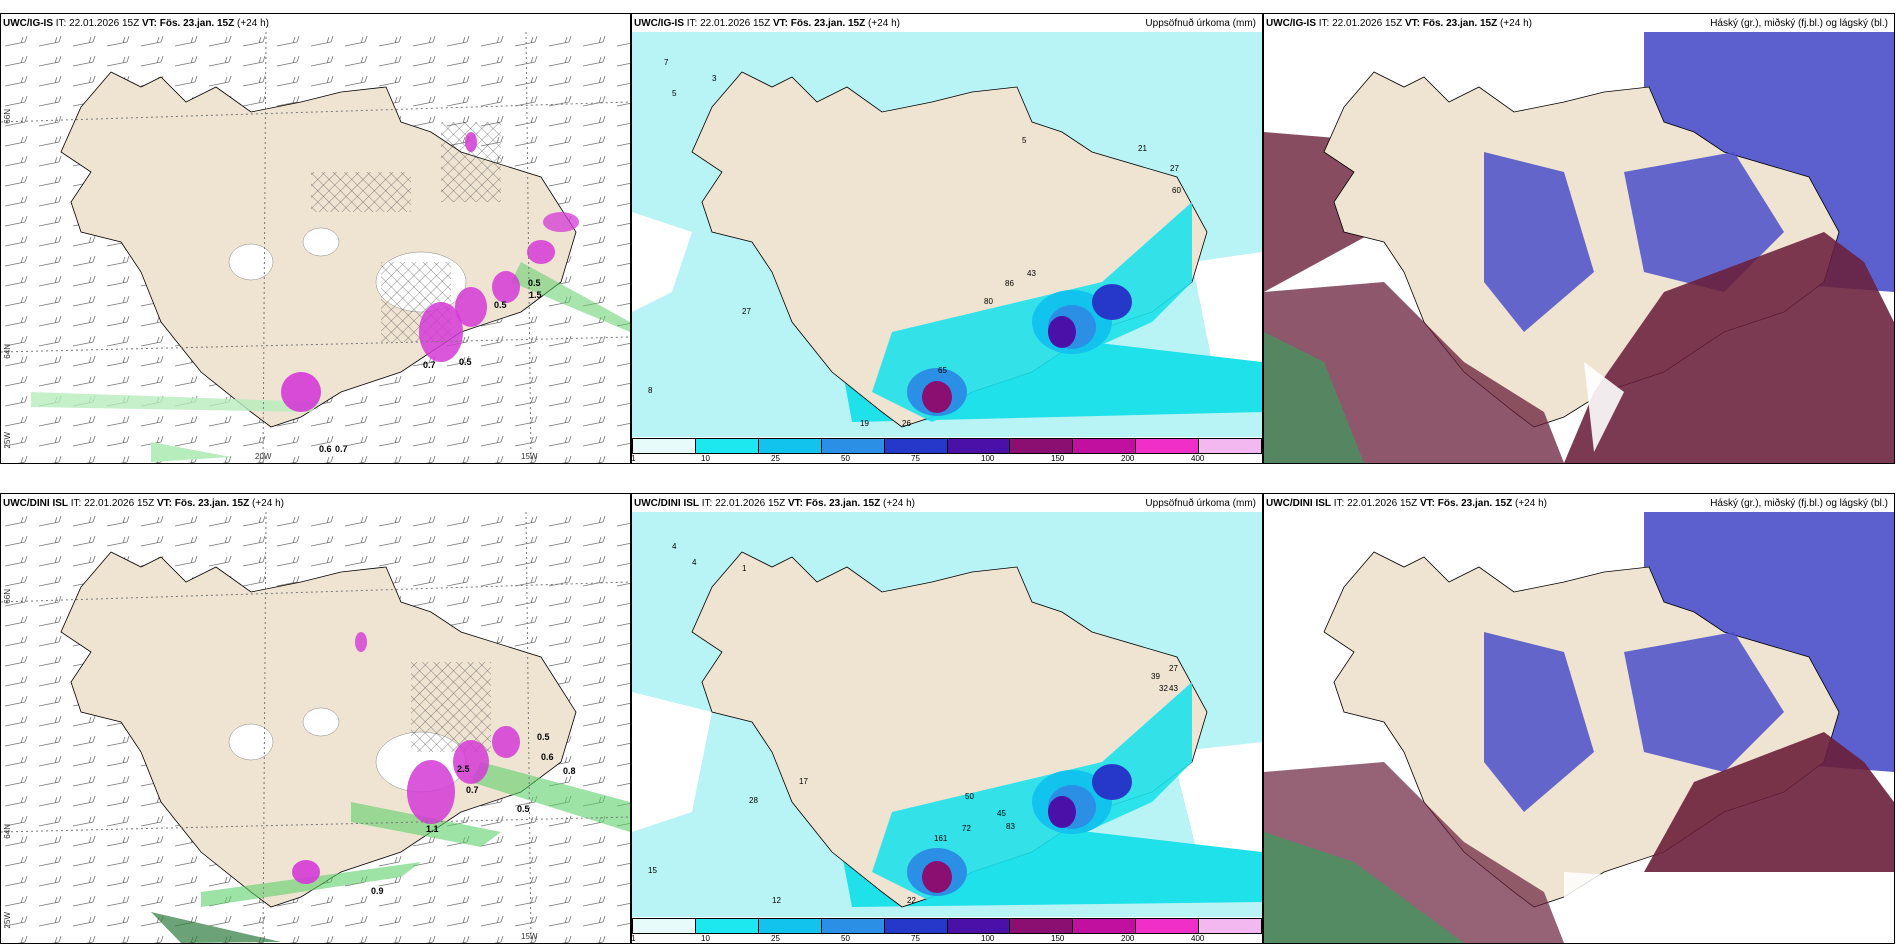 The height and width of the screenshot is (950, 1900). I want to click on wind-value: 1.5, so click(535, 295).